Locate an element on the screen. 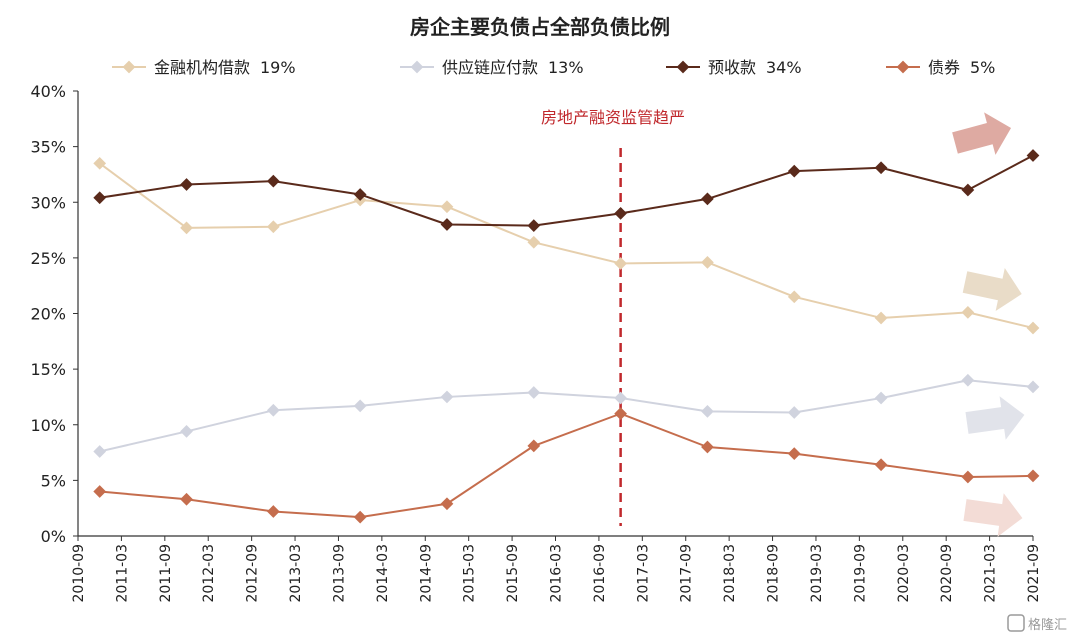 This screenshot has height=638, width=1080. x-tick-label: 2012-09 is located at coordinates (253, 573).